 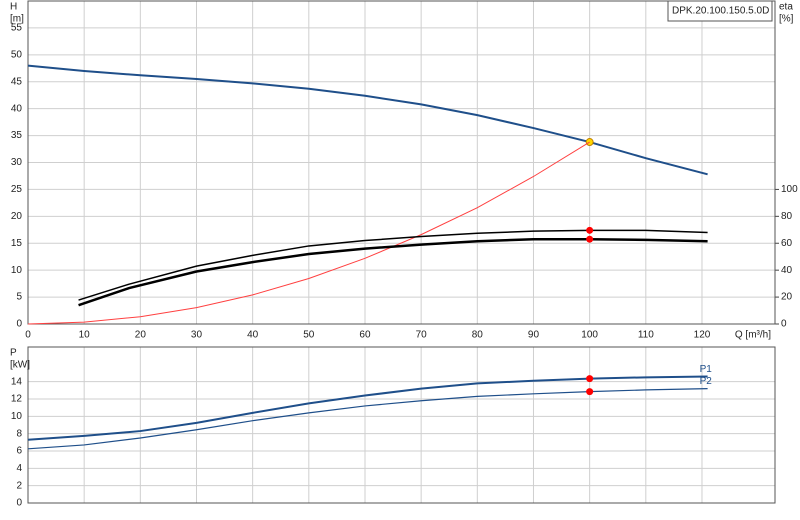 I want to click on x-tick-label: 120, so click(x=702, y=335).